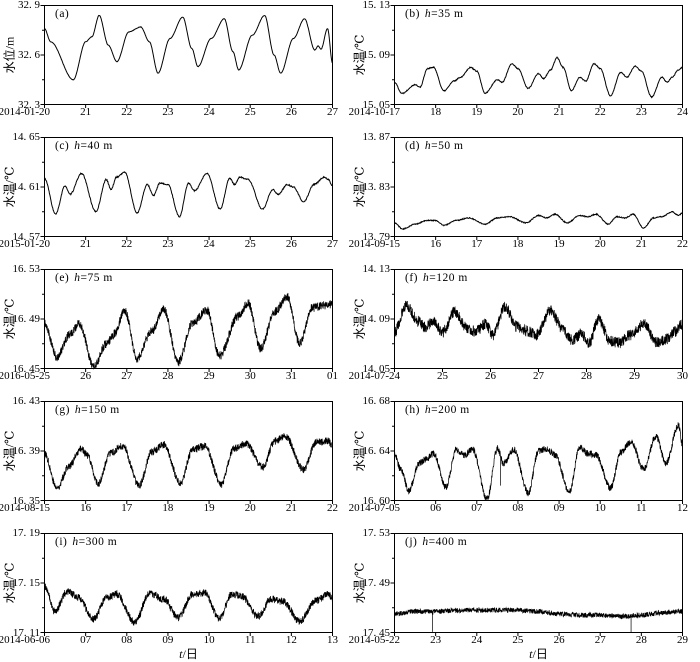 The height and width of the screenshot is (662, 700). Describe the element at coordinates (538, 77) in the screenshot. I see `data-series-b` at that location.